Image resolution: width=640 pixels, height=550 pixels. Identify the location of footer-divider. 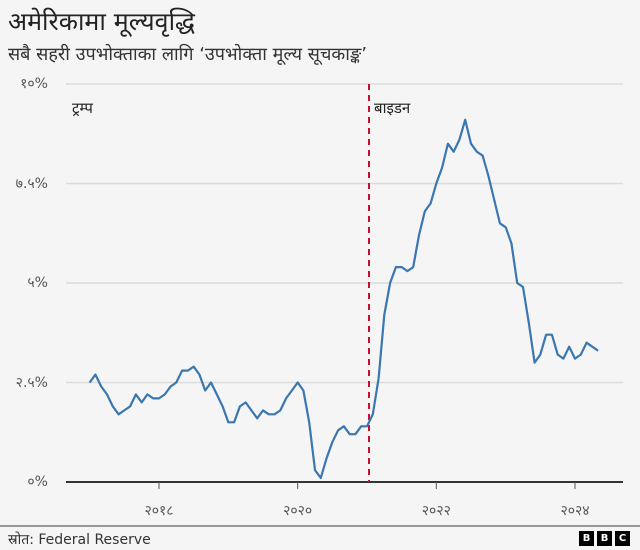
(320, 526).